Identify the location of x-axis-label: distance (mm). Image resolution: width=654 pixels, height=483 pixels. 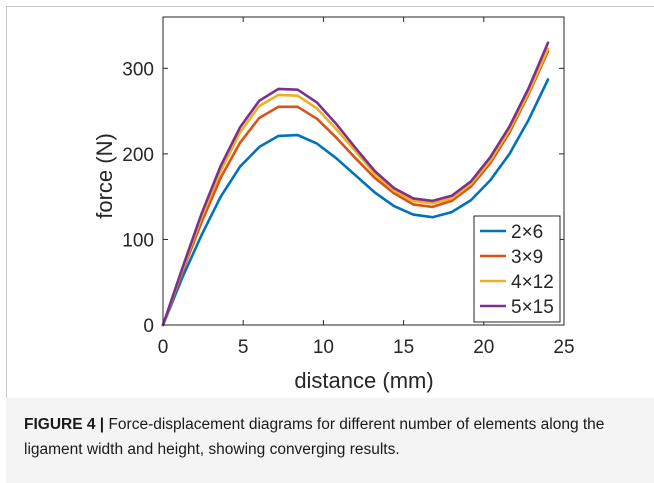
(363, 380).